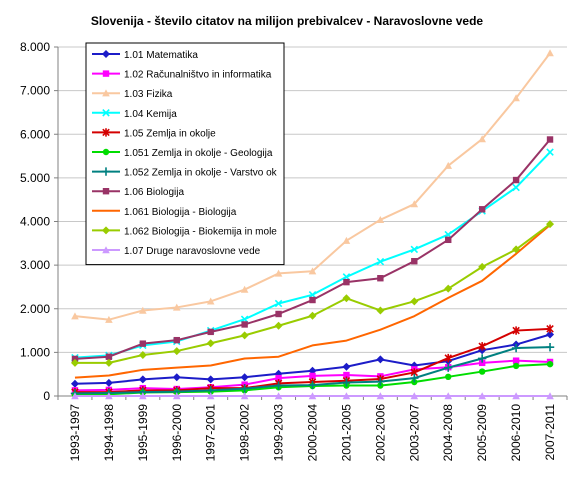  I want to click on legend-item: 1.05 Zemlja in okolje, so click(154, 133).